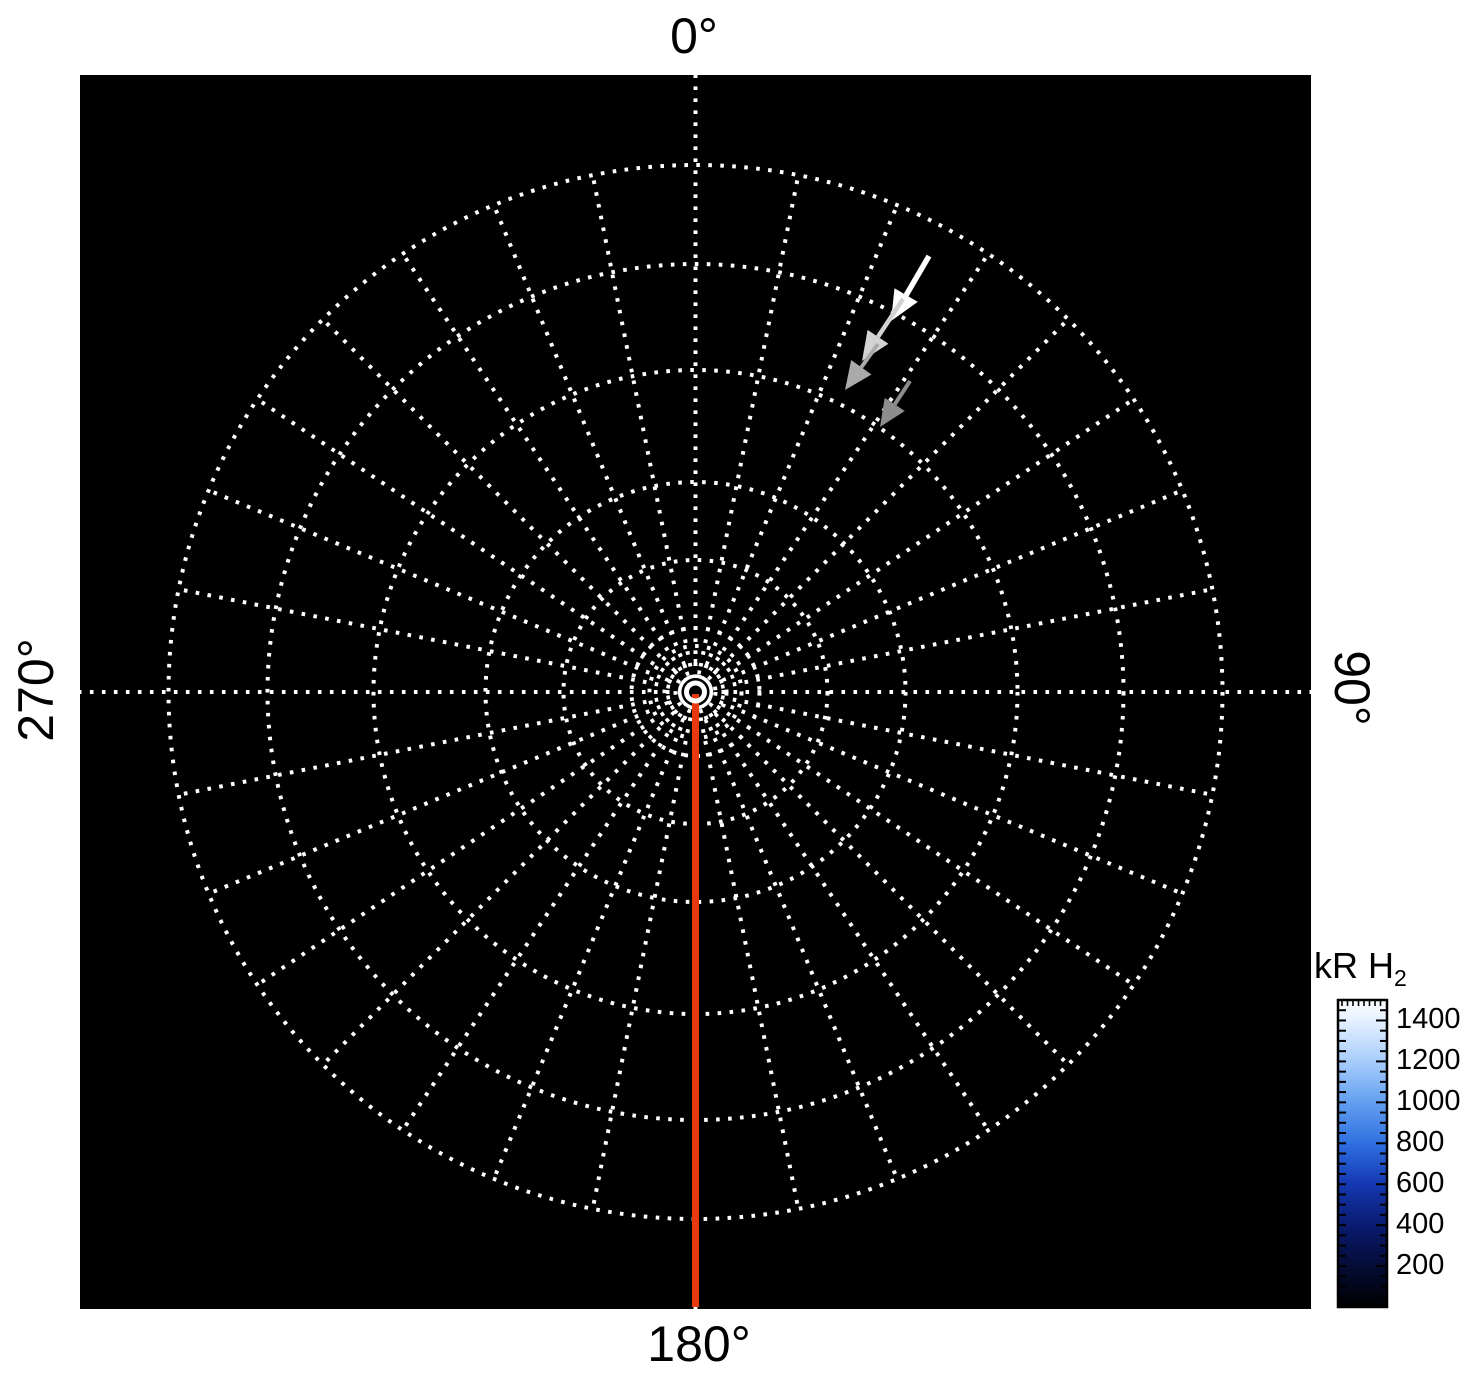 The image size is (1481, 1384). Describe the element at coordinates (1354, 965) in the screenshot. I see `colorbar-title-text: kR H` at that location.